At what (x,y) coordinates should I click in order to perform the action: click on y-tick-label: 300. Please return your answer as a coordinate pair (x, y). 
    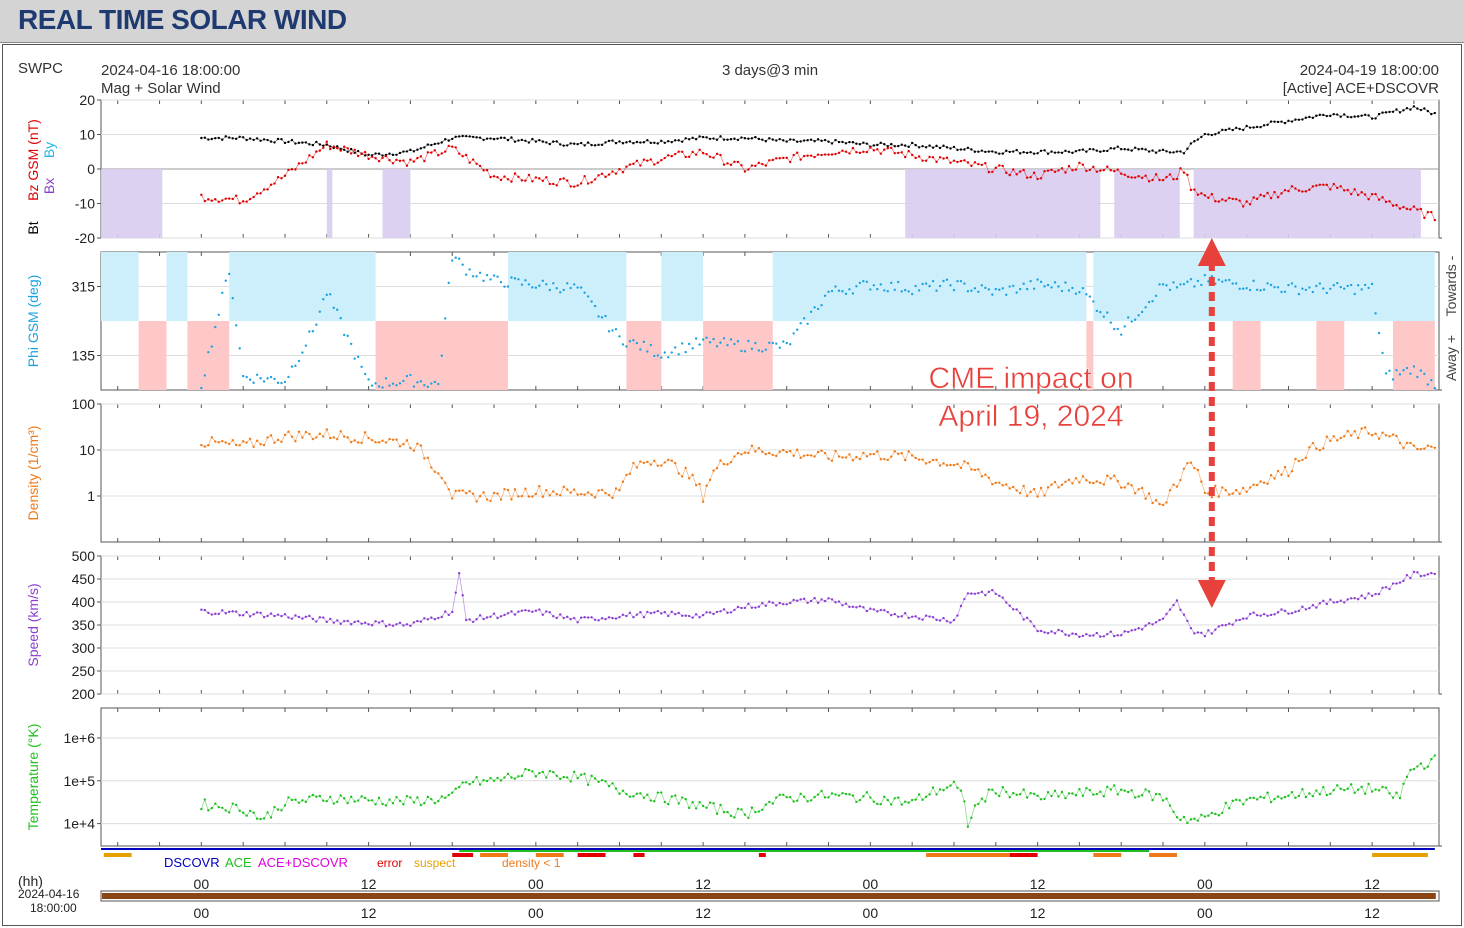
    Looking at the image, I should click on (84, 648).